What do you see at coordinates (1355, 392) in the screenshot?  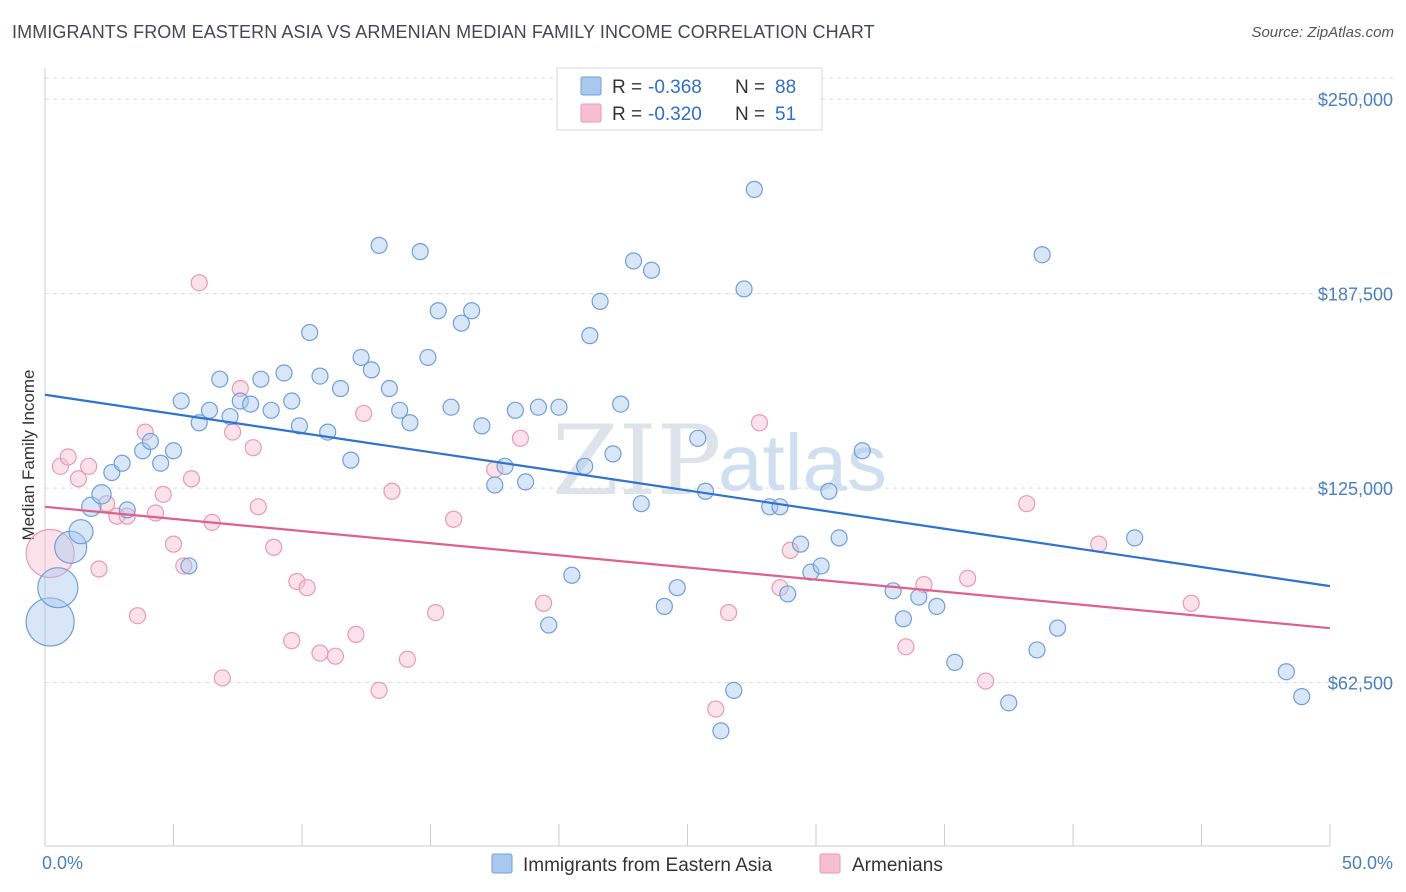 I see `y-tick-labels: $62,500 $125,000 $187,500 $250,000` at bounding box center [1355, 392].